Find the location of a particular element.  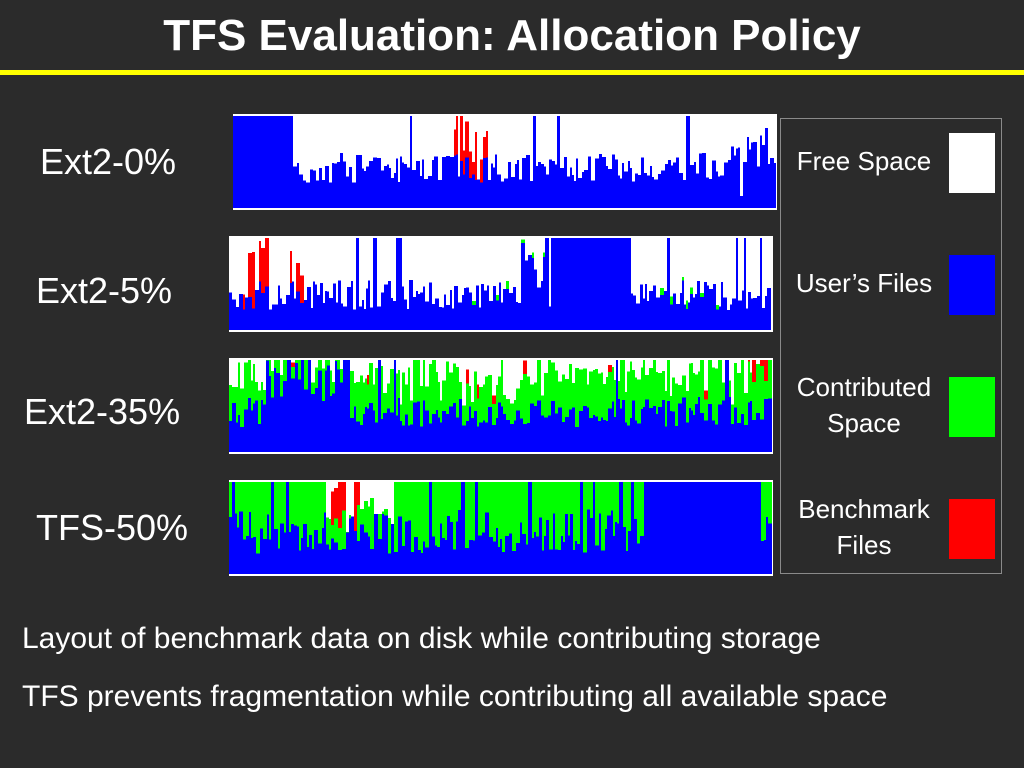

legend-label-space: Space is located at coordinates (864, 423).